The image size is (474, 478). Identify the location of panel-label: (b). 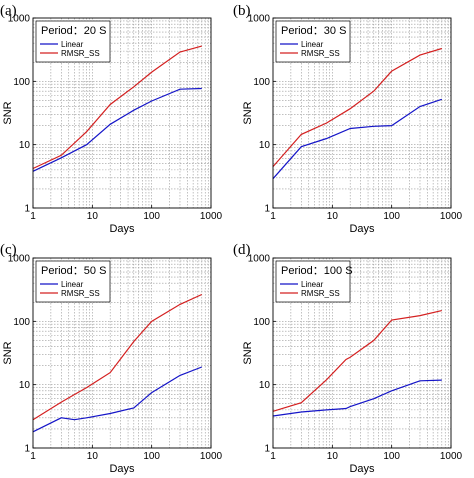
(242, 11).